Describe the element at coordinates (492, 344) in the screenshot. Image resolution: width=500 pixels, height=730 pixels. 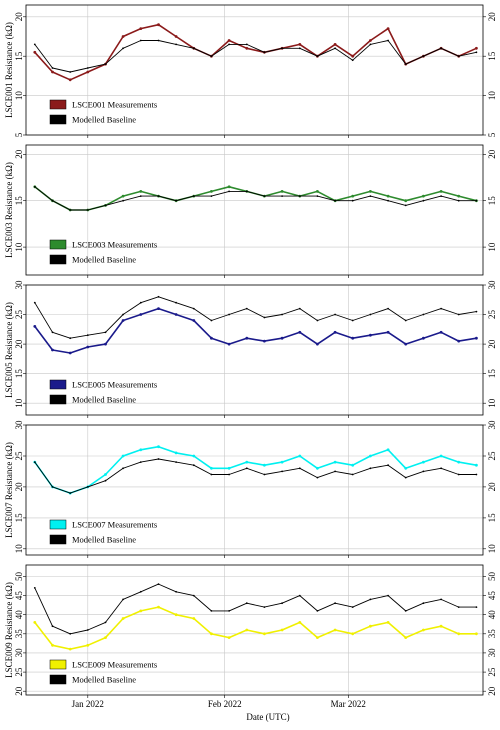
I see `y-tick-label-right: 20` at that location.